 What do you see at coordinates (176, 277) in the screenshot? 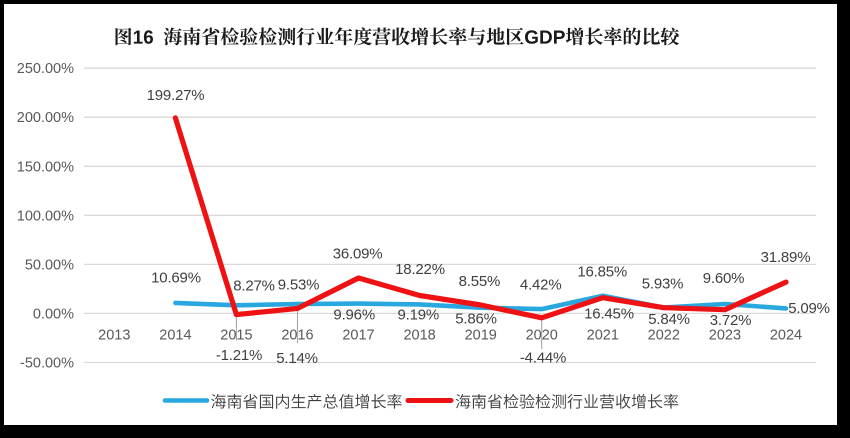
I see `svg-text: 10.69%` at bounding box center [176, 277].